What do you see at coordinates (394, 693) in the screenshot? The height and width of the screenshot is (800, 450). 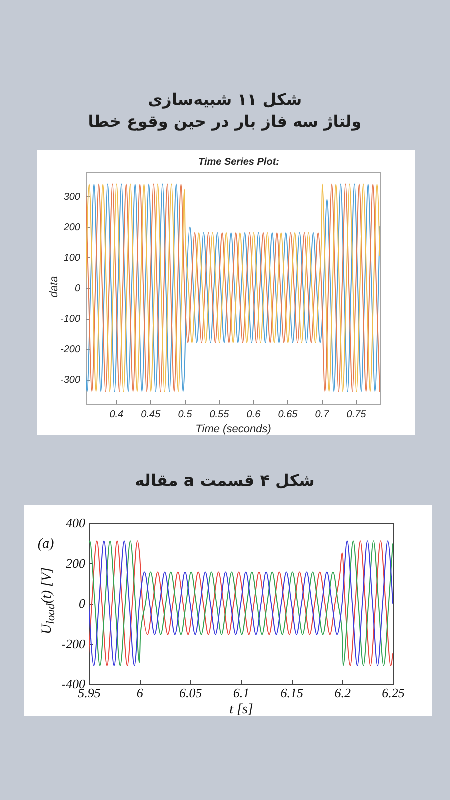 I see `x-tick-label: 6.25` at bounding box center [394, 693].